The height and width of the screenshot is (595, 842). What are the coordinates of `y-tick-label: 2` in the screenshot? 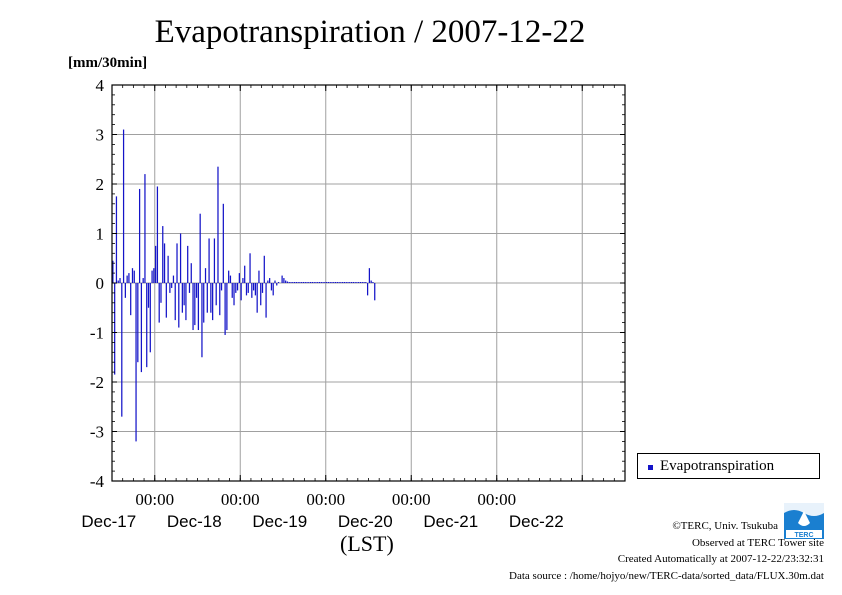 It's located at (100, 184).